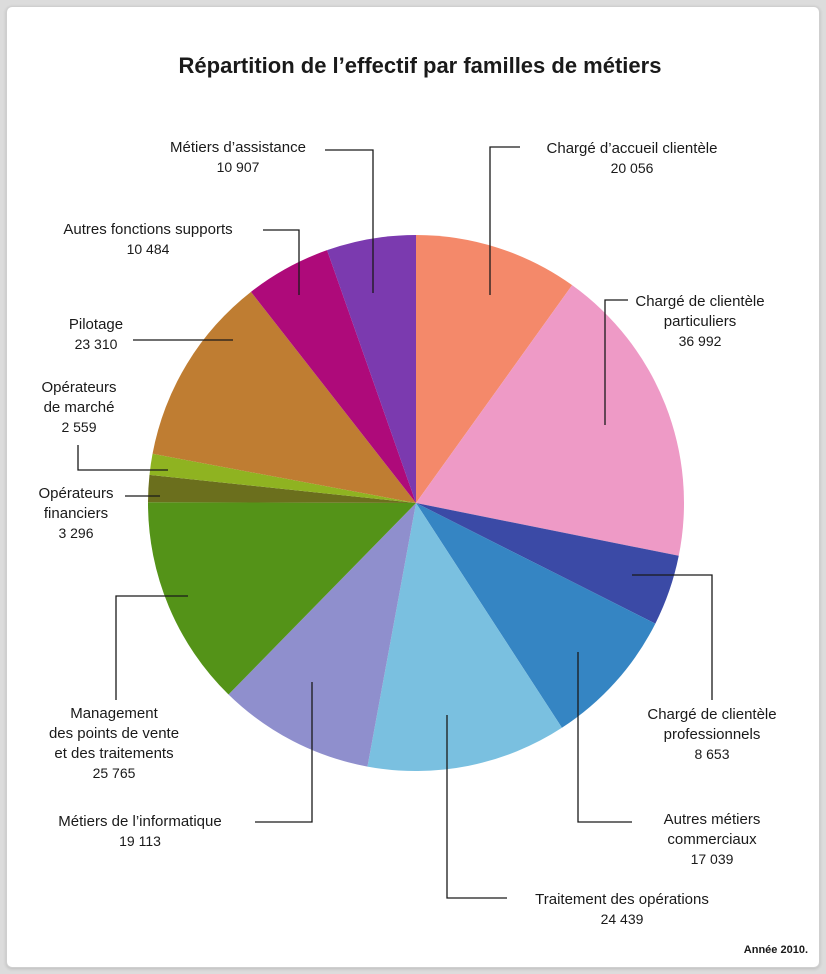 The image size is (826, 974). What do you see at coordinates (96, 344) in the screenshot?
I see `slice-value: 23 310` at bounding box center [96, 344].